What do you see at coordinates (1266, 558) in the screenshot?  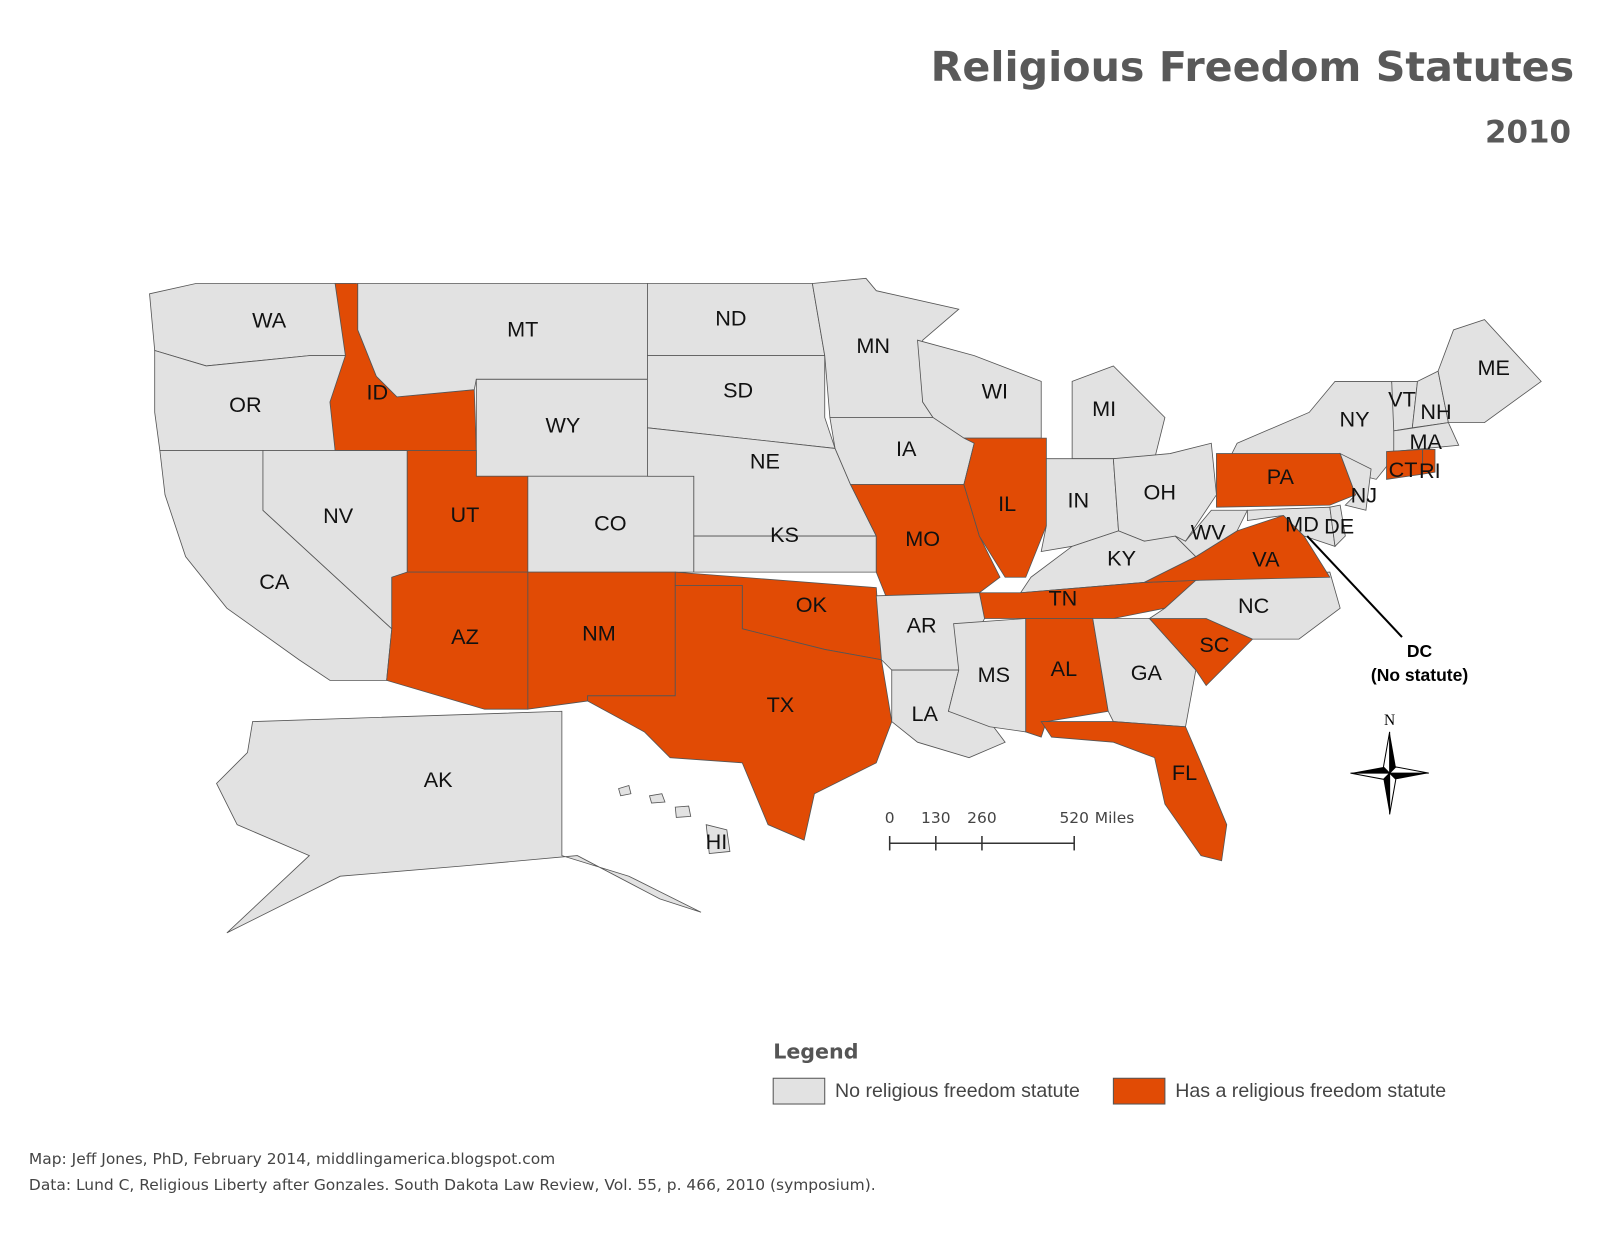 I see `state-label: VA` at bounding box center [1266, 558].